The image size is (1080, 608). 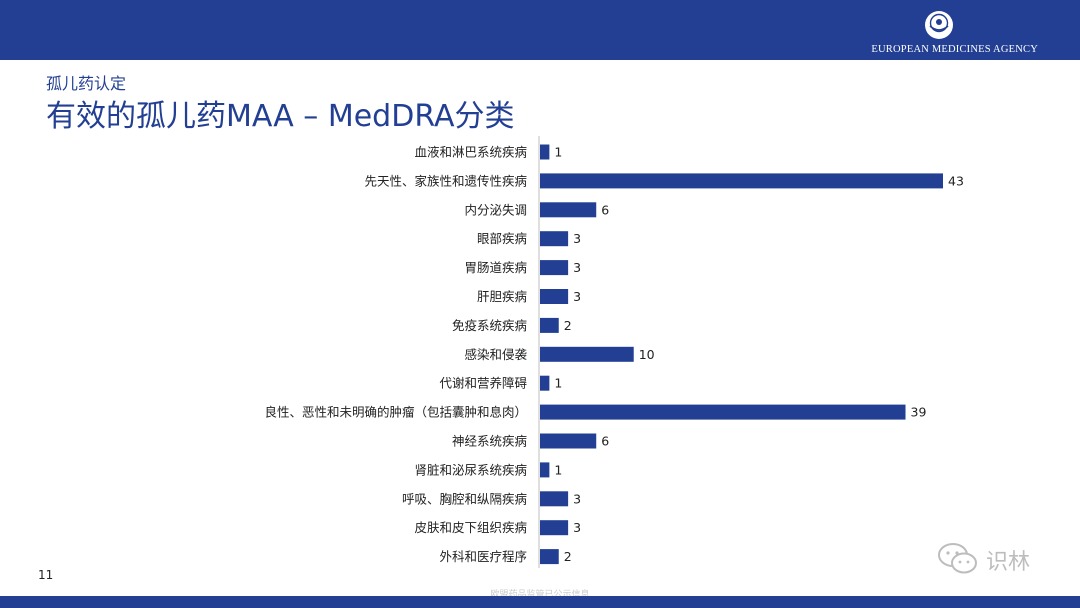 I want to click on category-label: 胃肠道疾病, so click(x=495, y=267).